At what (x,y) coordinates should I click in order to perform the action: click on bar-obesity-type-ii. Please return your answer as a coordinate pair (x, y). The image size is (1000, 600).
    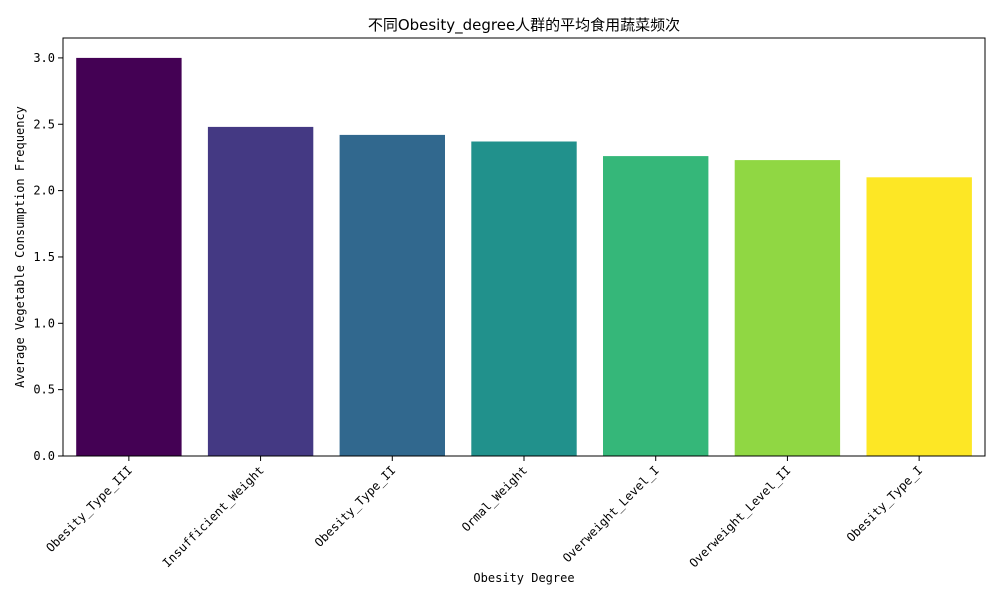
    Looking at the image, I should click on (392, 295).